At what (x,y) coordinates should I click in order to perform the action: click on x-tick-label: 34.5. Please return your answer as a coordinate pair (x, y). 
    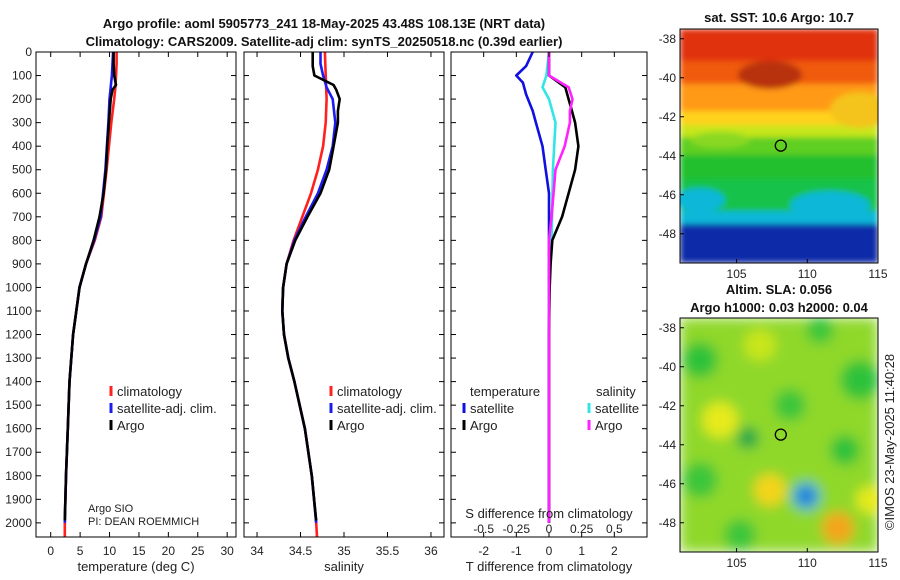
    Looking at the image, I should click on (301, 551).